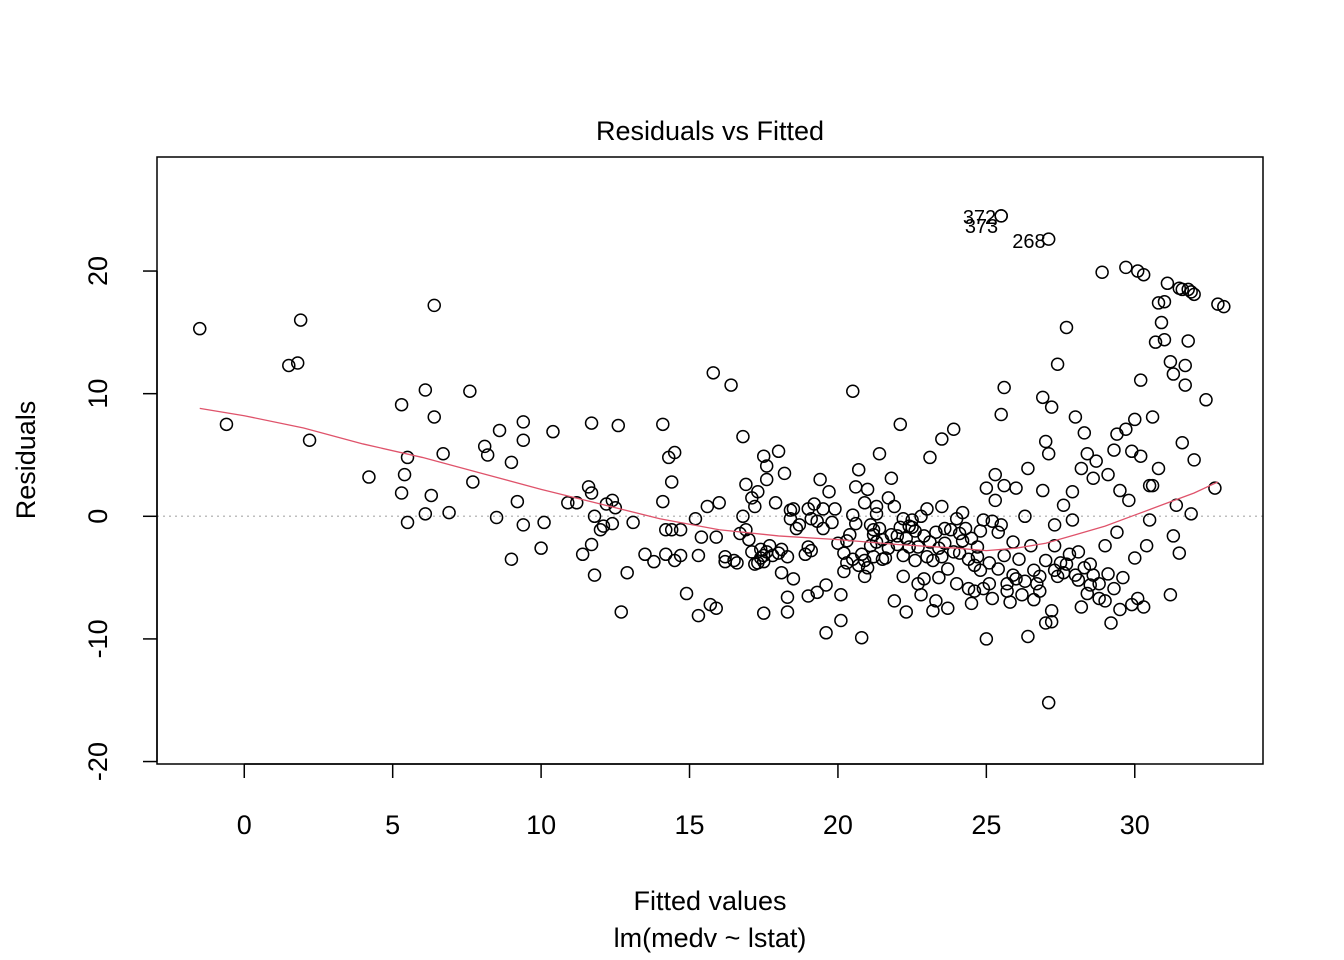 The image size is (1344, 960). Describe the element at coordinates (541, 825) in the screenshot. I see `x-tick-label: 10` at that location.